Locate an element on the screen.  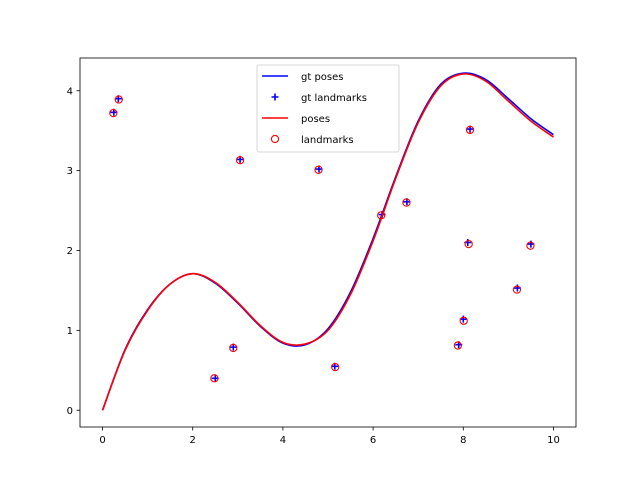
x-tick-label: 8 is located at coordinates (463, 440).